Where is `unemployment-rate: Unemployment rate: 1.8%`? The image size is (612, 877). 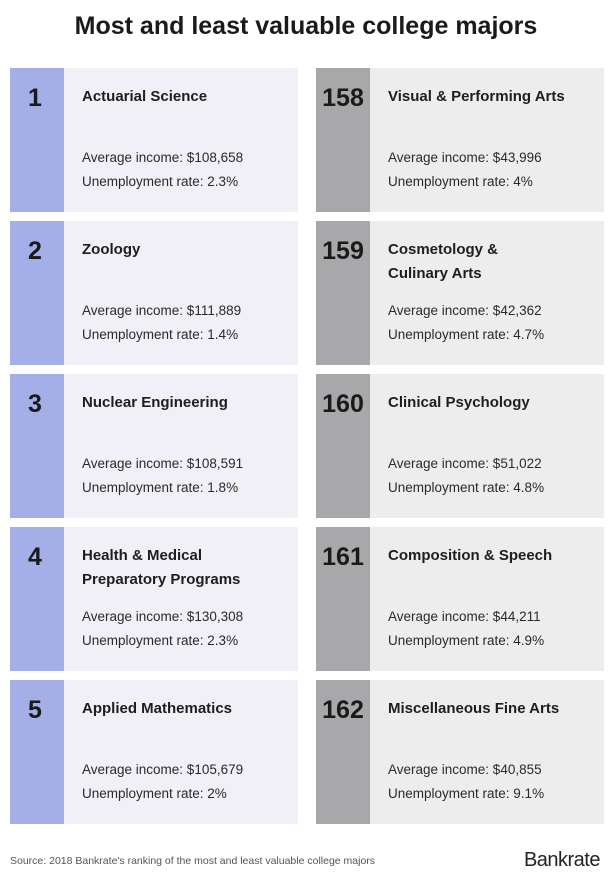
unemployment-rate: Unemployment rate: 1.8% is located at coordinates (160, 487).